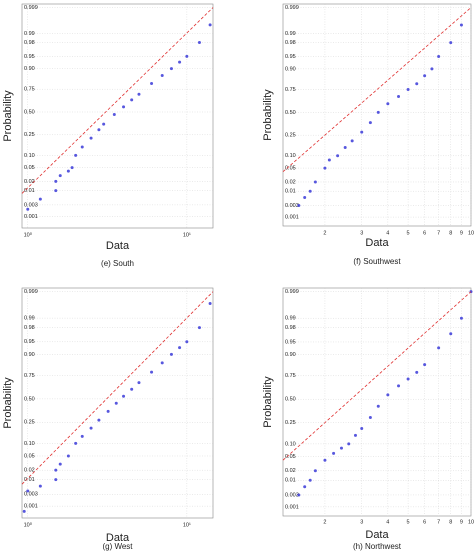 Image resolution: width=474 pixels, height=553 pixels. What do you see at coordinates (187, 525) in the screenshot?
I see `x-tick-label: 10¹` at bounding box center [187, 525].